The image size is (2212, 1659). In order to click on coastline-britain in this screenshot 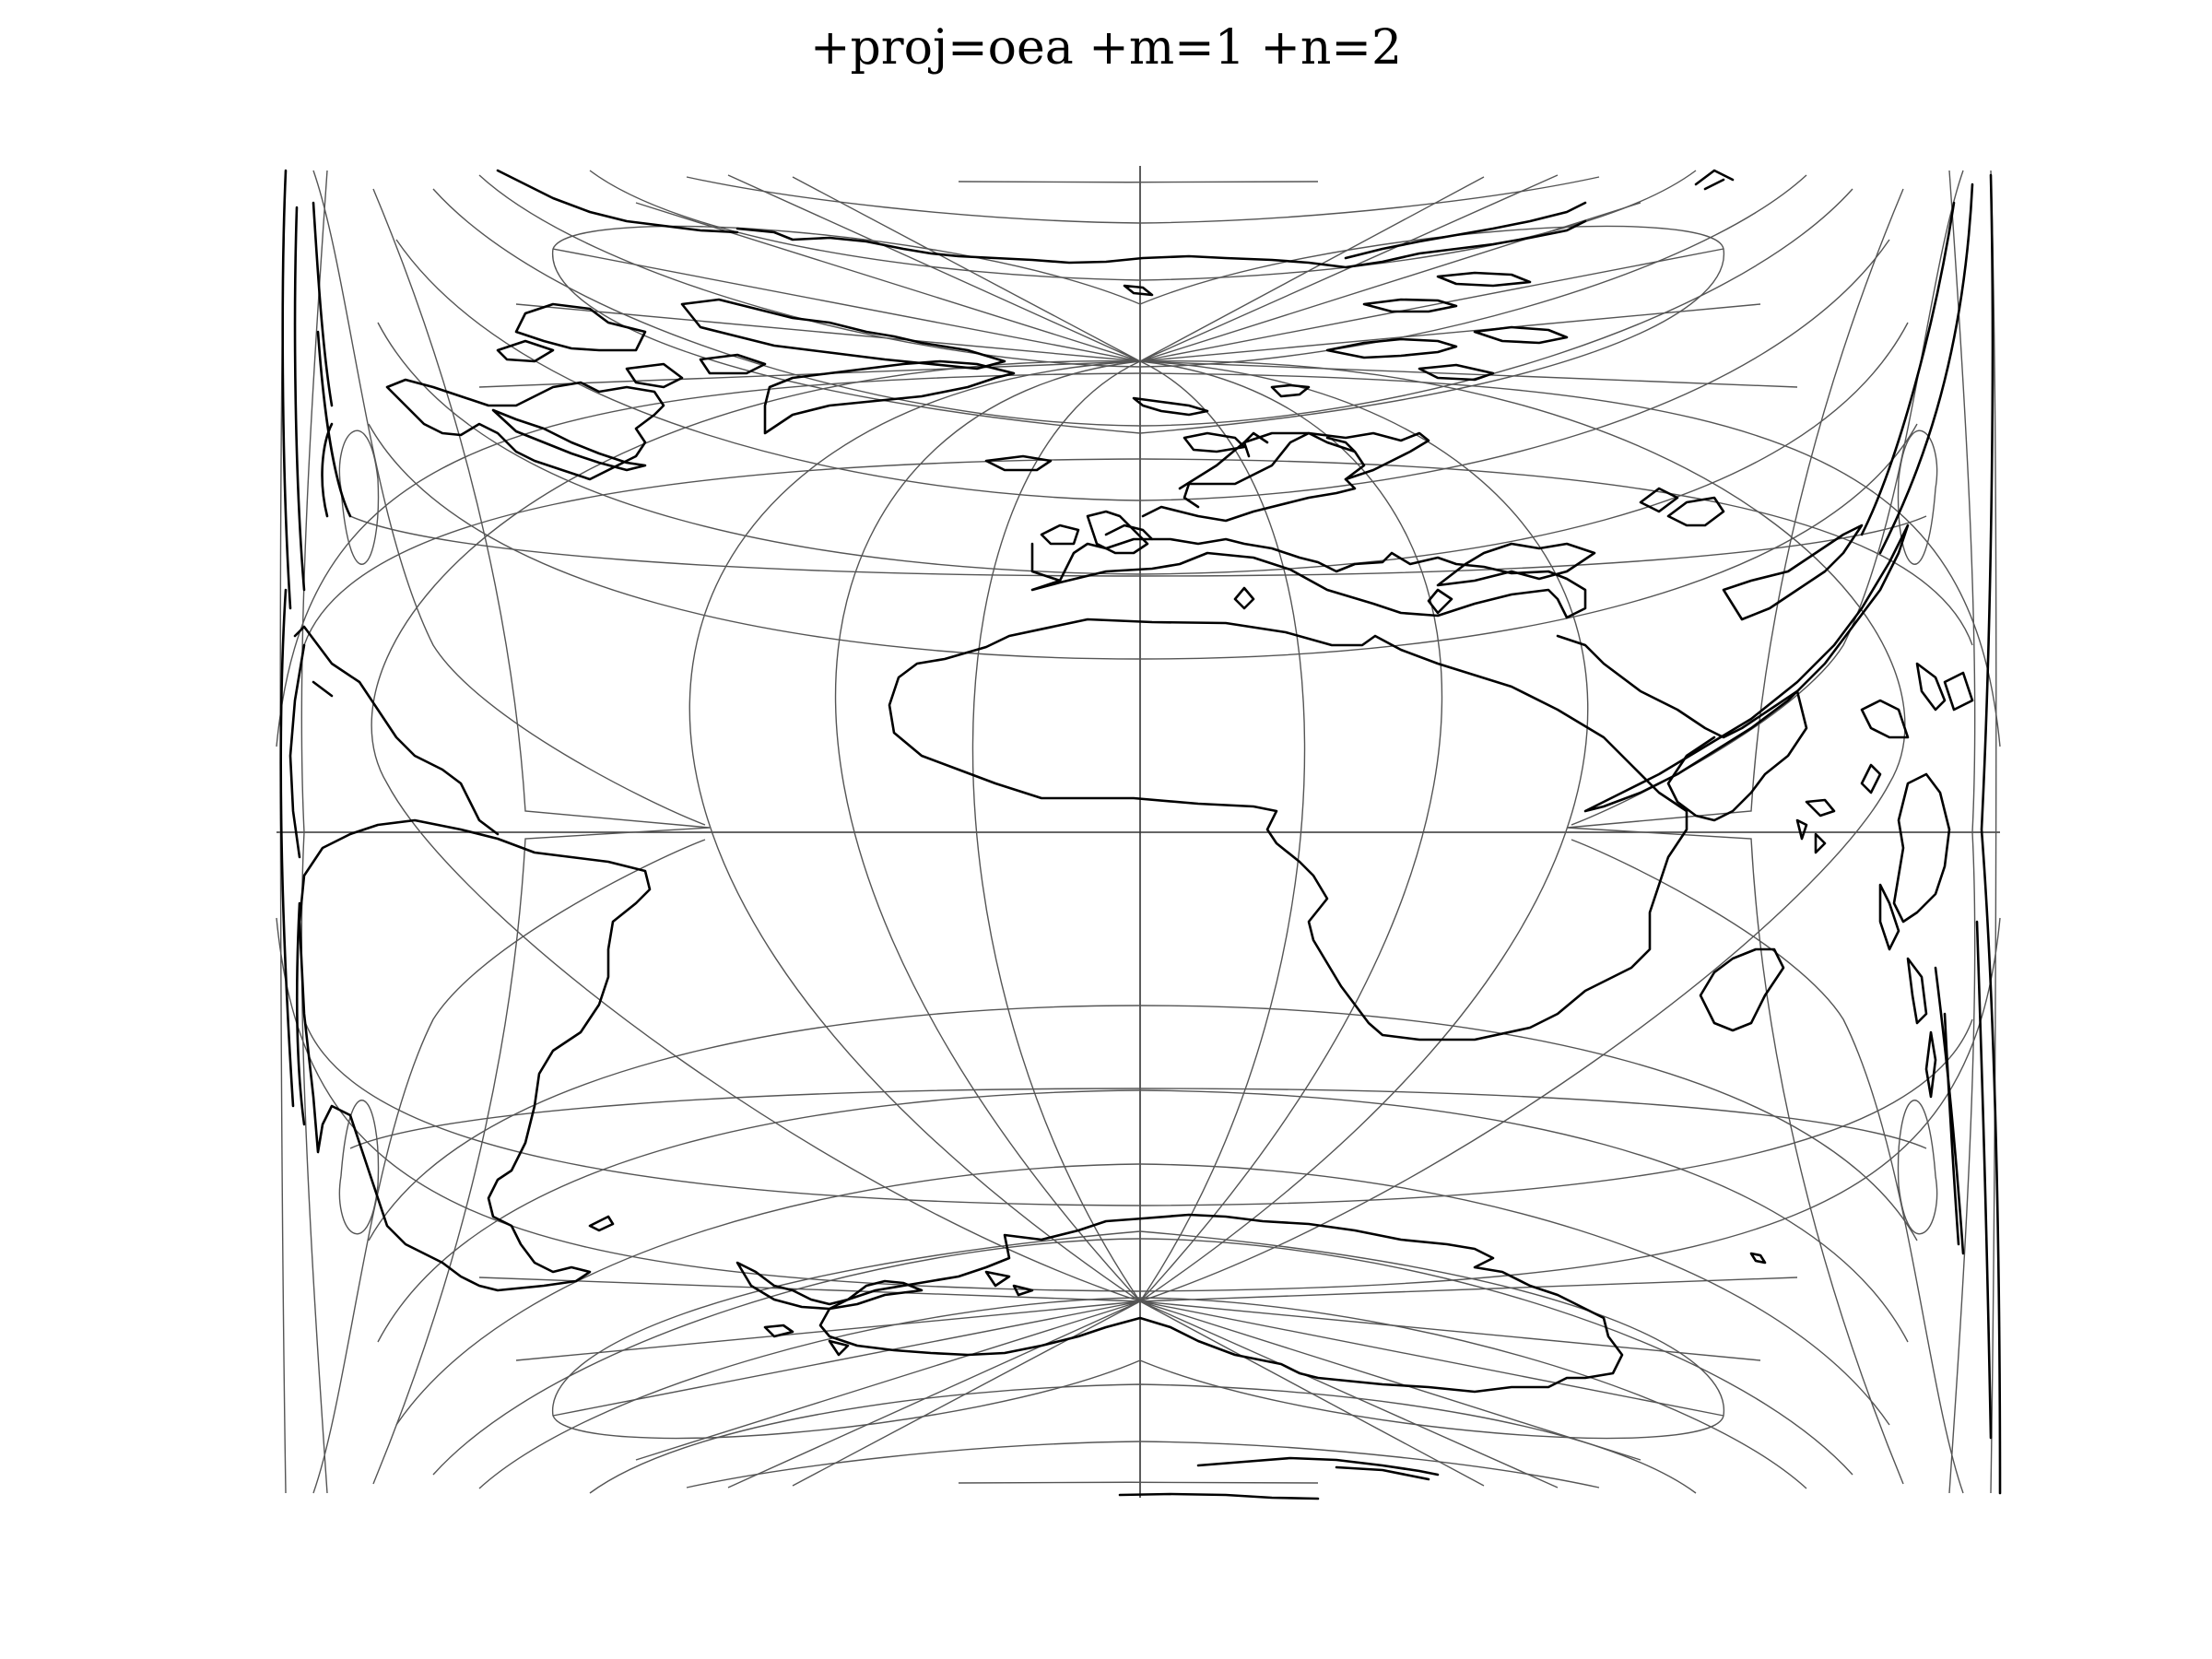, I will do `click(1094, 532)`.